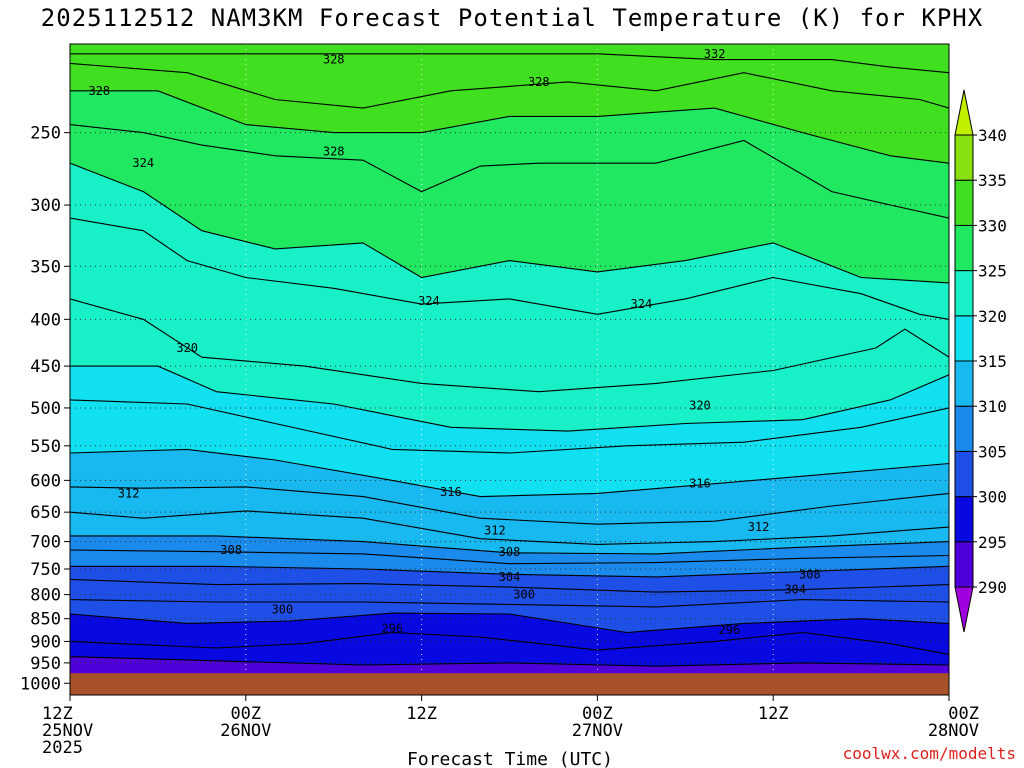 This screenshot has height=768, width=1024. What do you see at coordinates (510, 758) in the screenshot?
I see `x-axis-label: Forecast Time (UTC)` at bounding box center [510, 758].